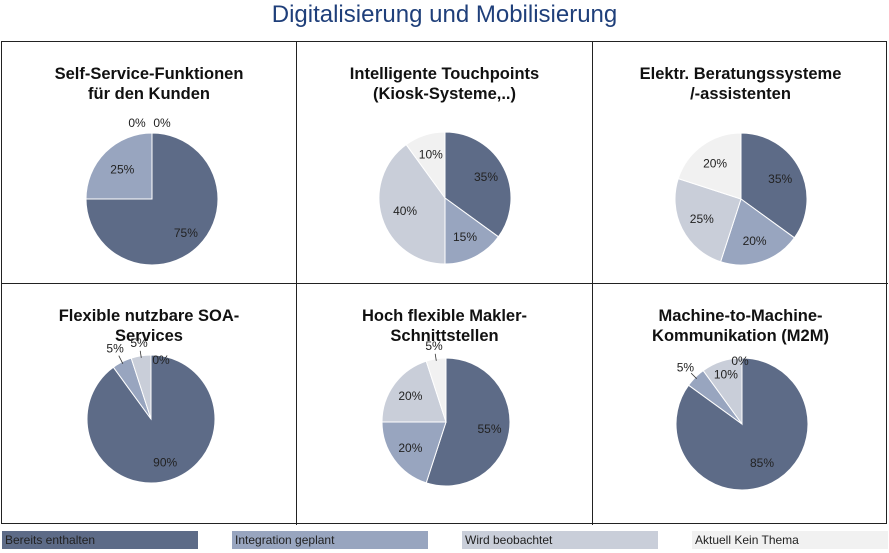  What do you see at coordinates (444, 94) in the screenshot?
I see `chart-title-line: (Kiosk-Systeme,..)` at bounding box center [444, 94].